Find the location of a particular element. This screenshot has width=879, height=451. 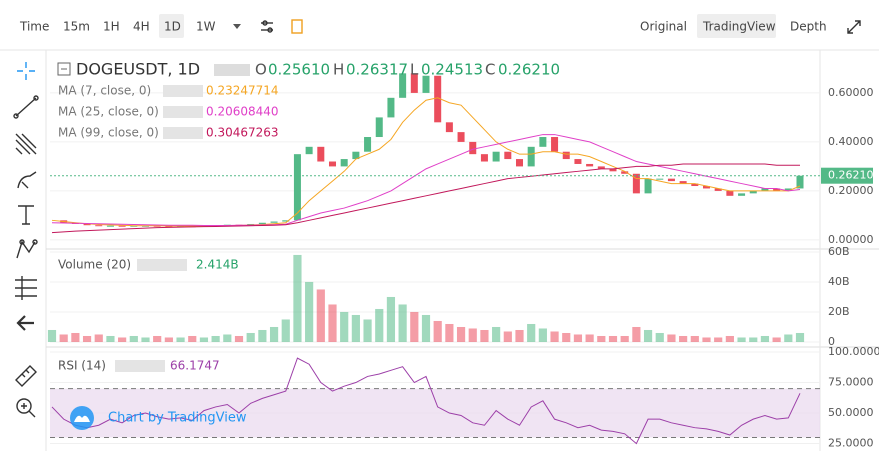

view: TradingView is located at coordinates (739, 27).